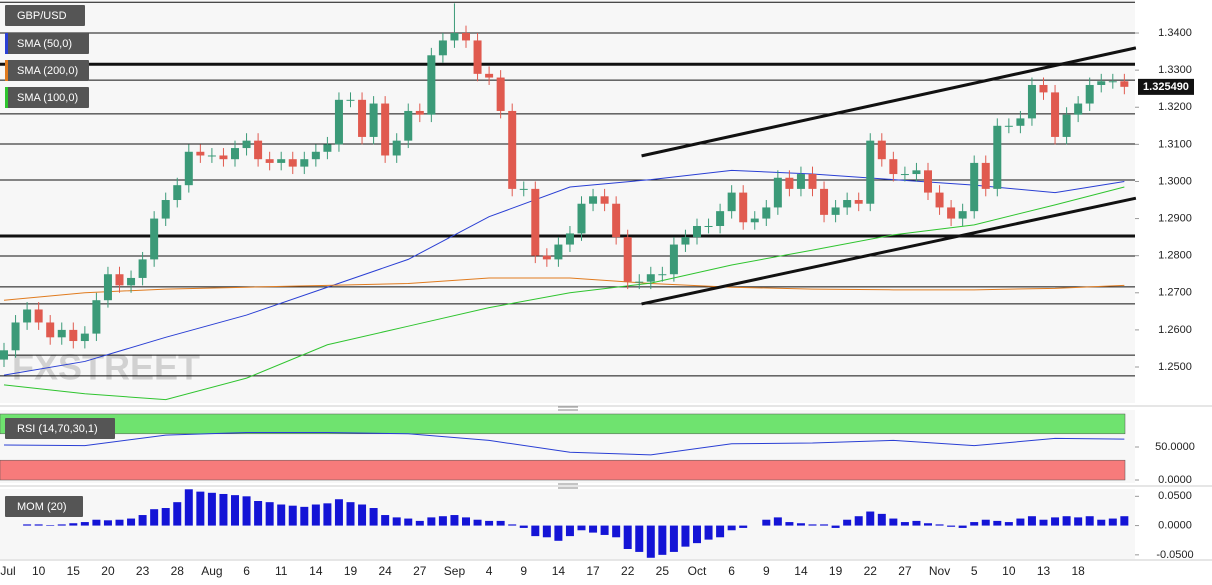 The height and width of the screenshot is (585, 1212). Describe the element at coordinates (1009, 571) in the screenshot. I see `x-tick-label: 10` at that location.